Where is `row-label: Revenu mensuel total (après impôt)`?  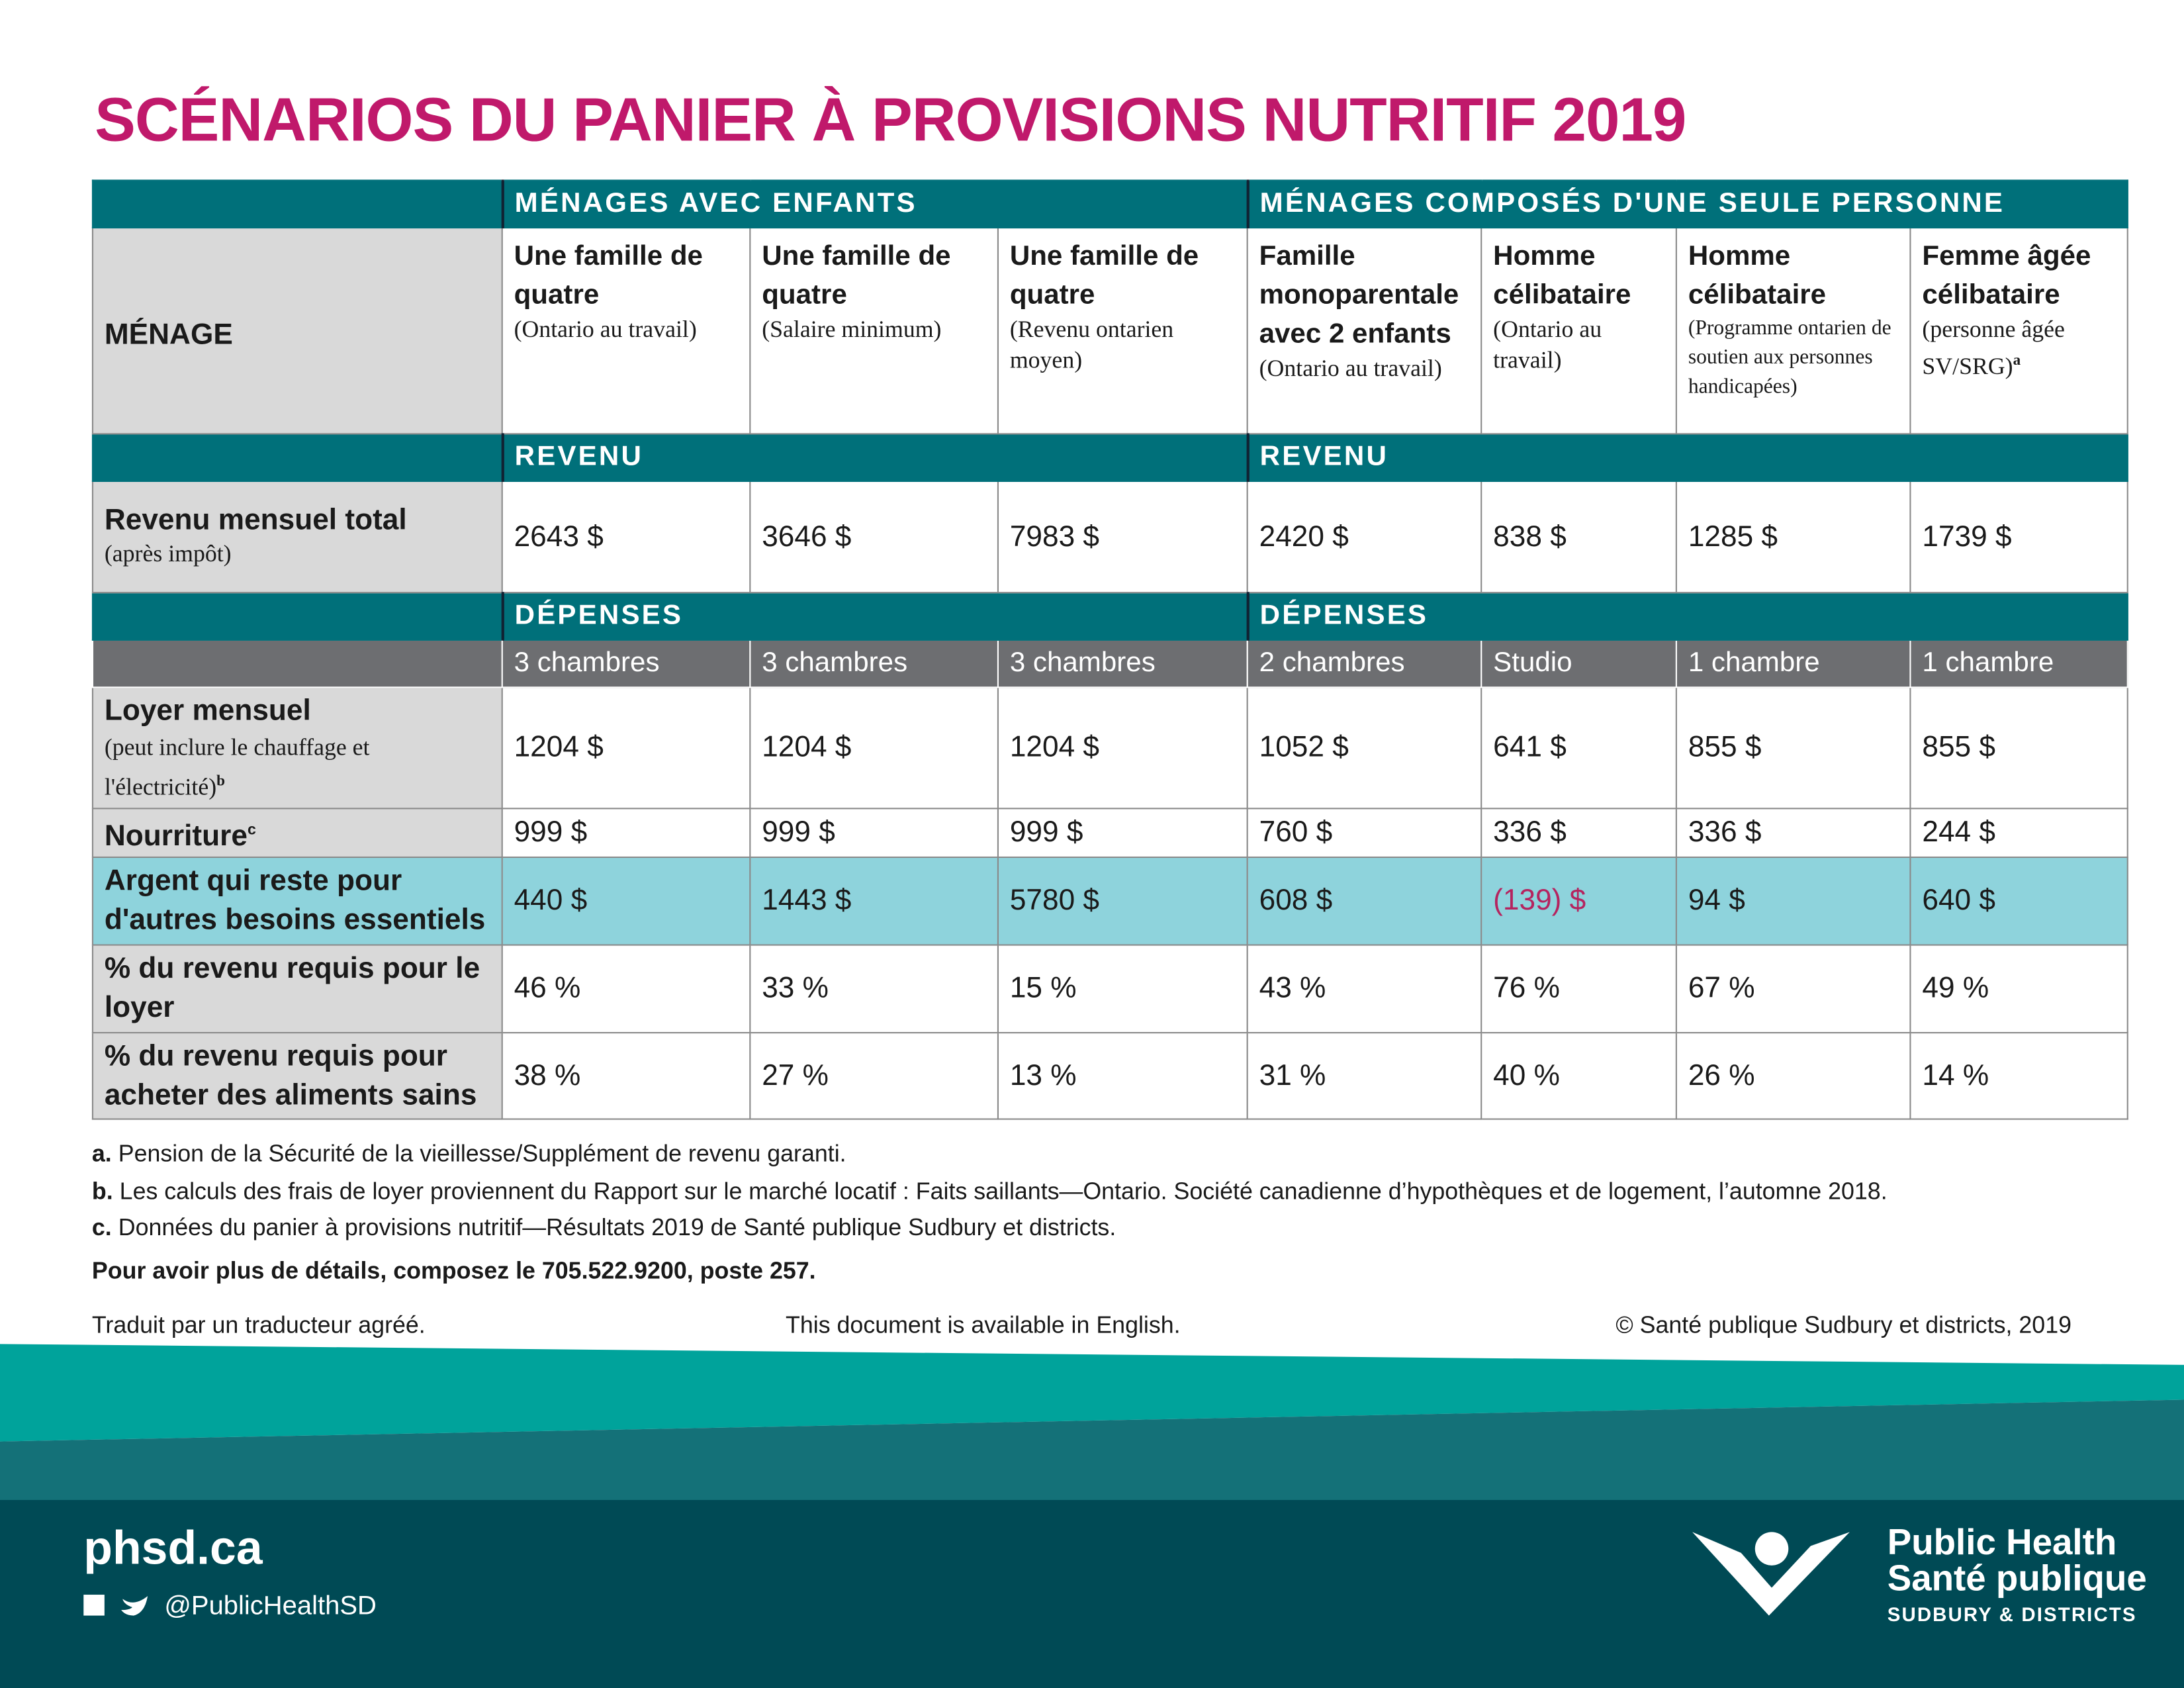
row-label: Revenu mensuel total (après impôt) is located at coordinates (297, 537).